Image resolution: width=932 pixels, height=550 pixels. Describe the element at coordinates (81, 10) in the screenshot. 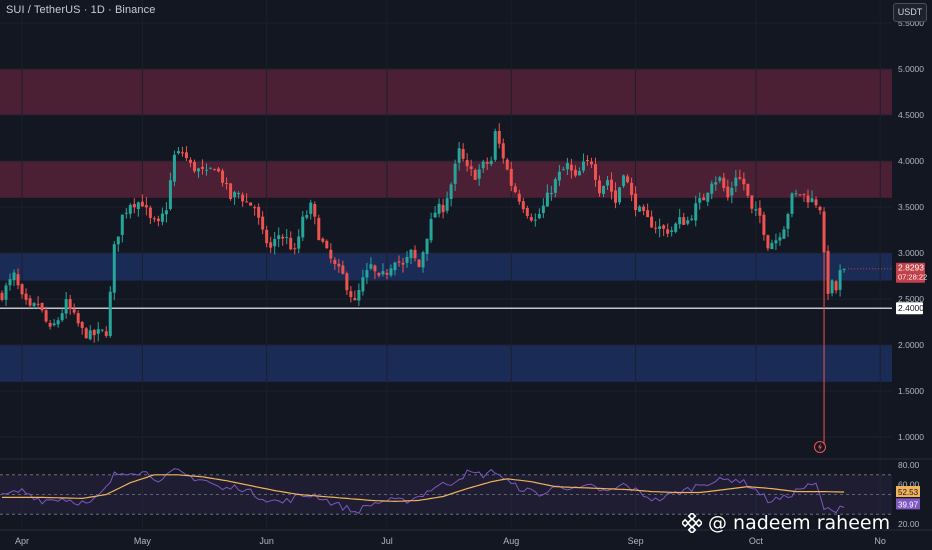

I see `symbol-title: SUI / TetherUS · 1D · Binance` at that location.